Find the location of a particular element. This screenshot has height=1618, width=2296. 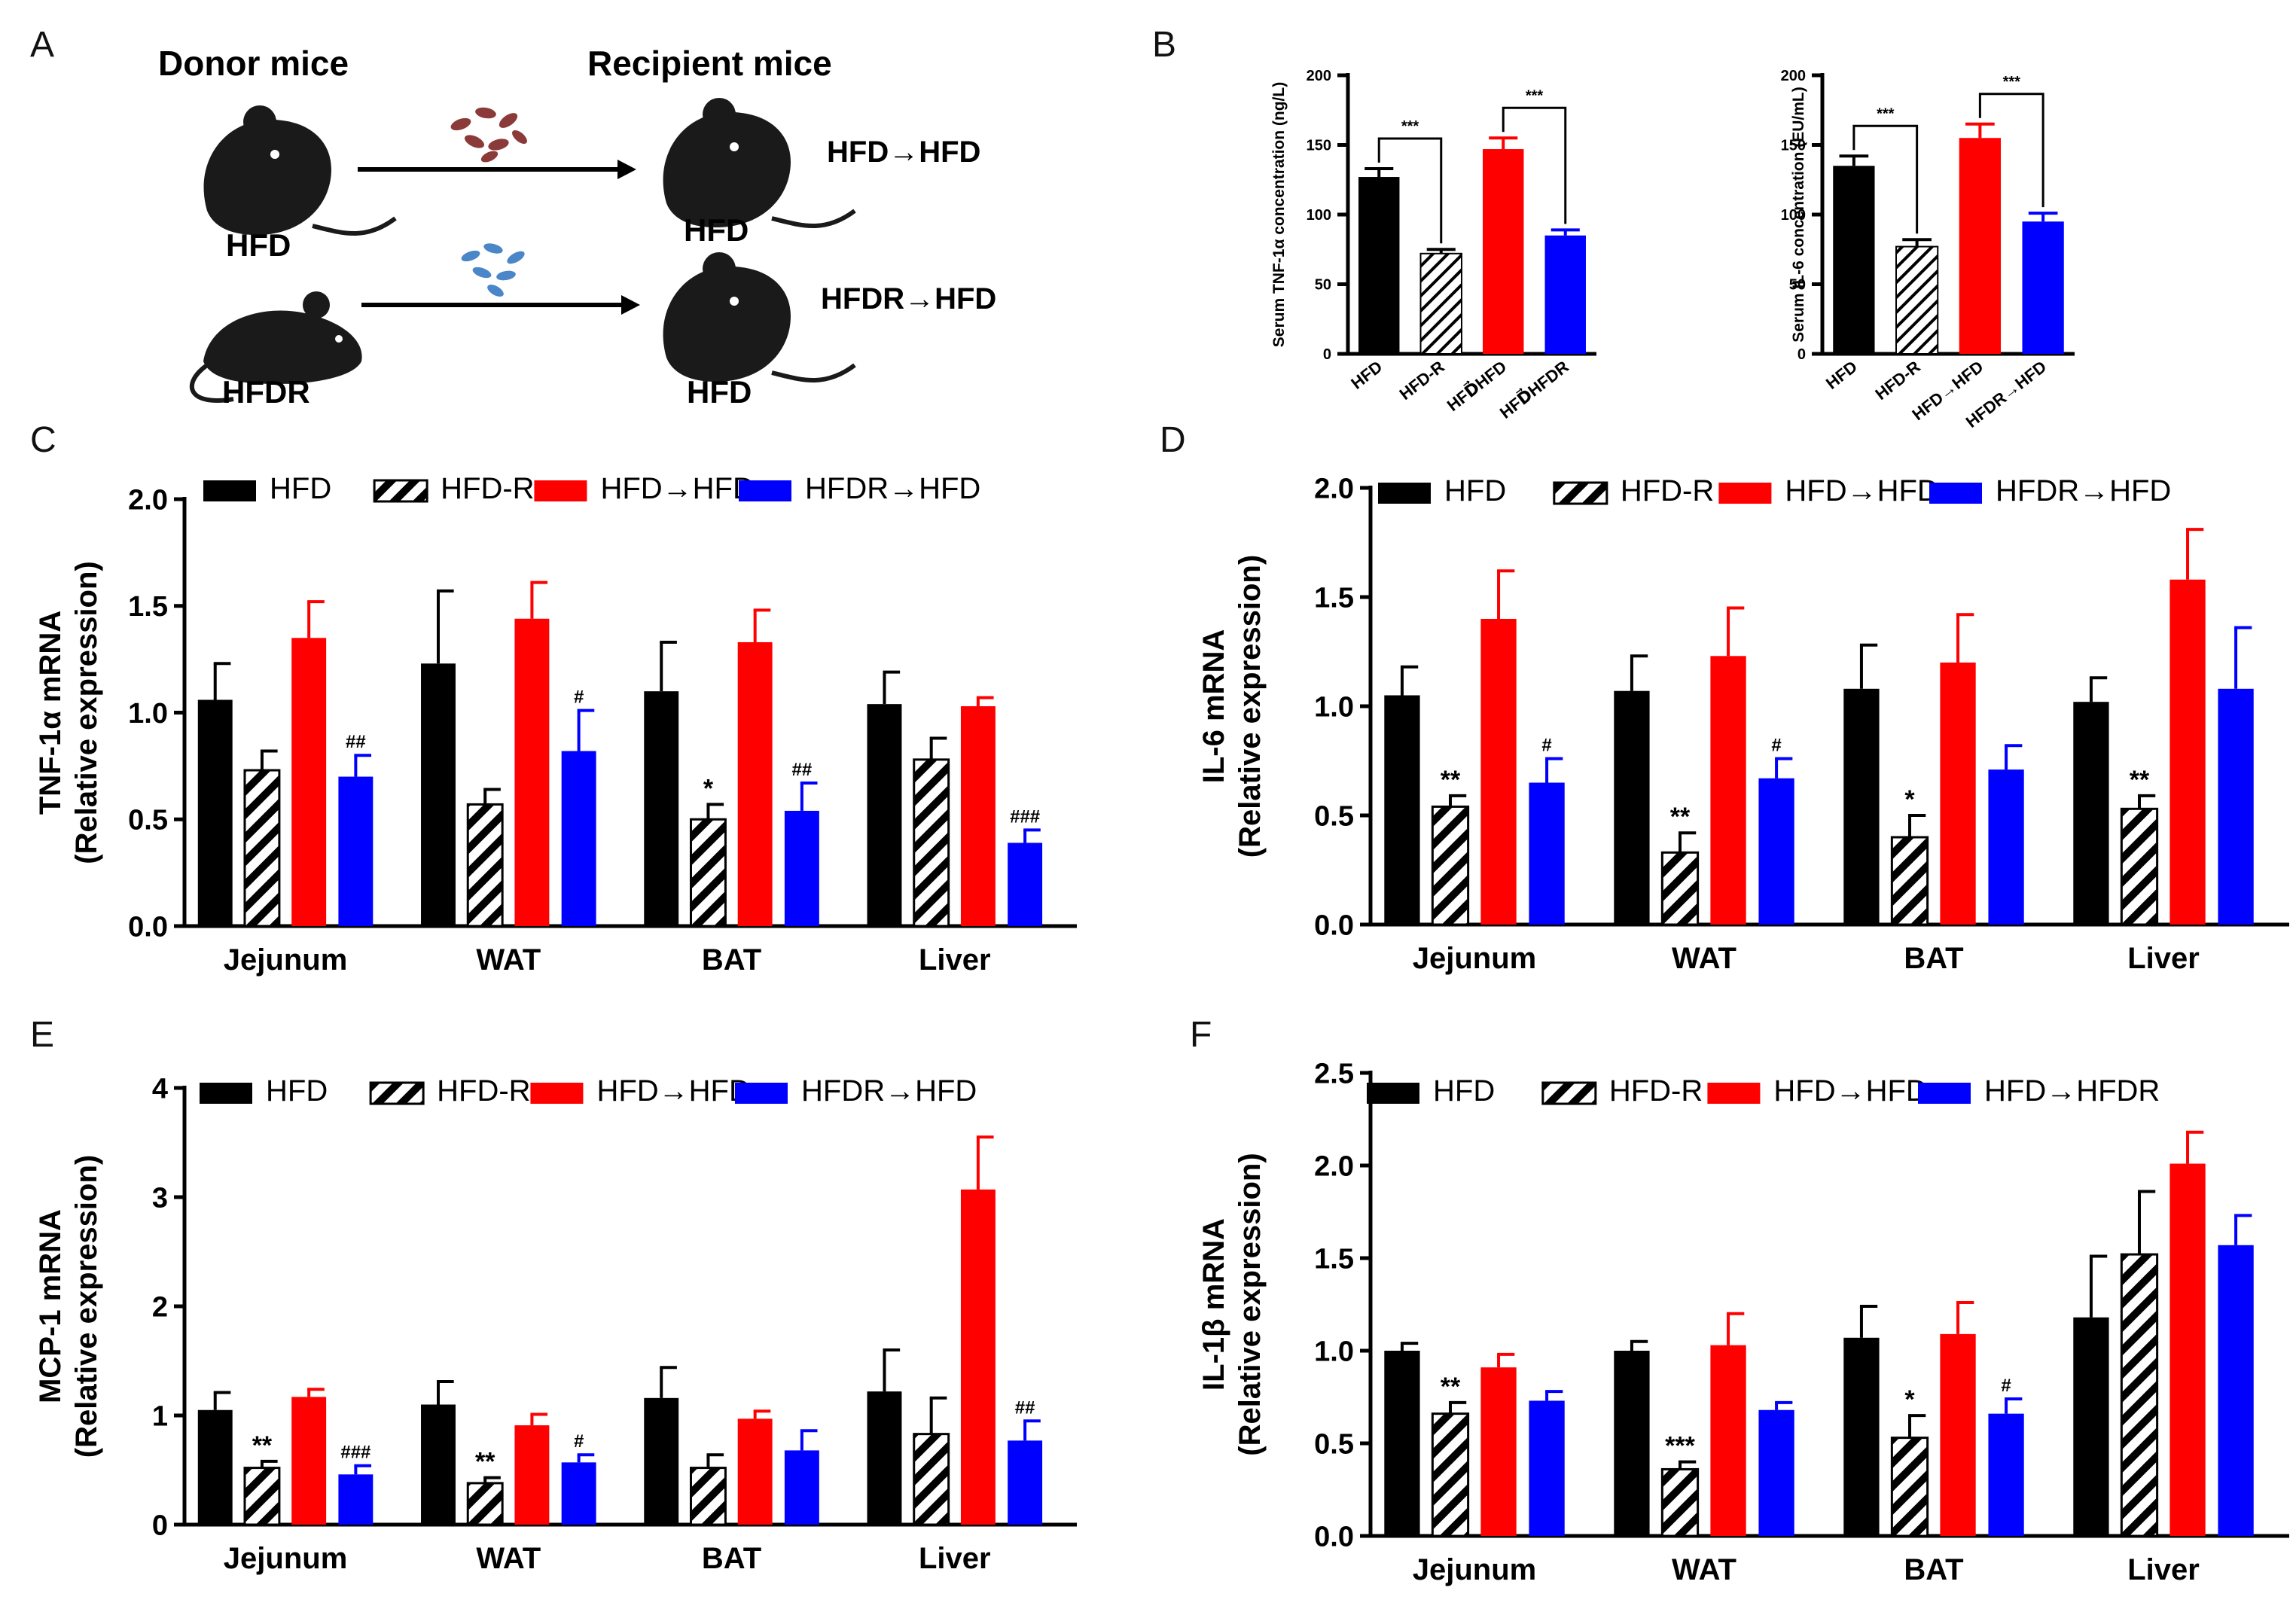

y-axis-label: MCP-1 mRNA is located at coordinates (50, 1306).